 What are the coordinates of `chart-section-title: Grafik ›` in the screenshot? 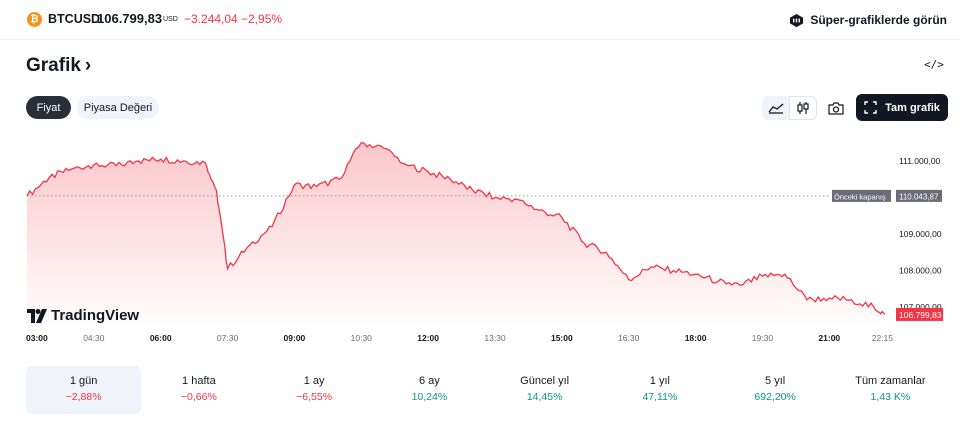 It's located at (58, 66).